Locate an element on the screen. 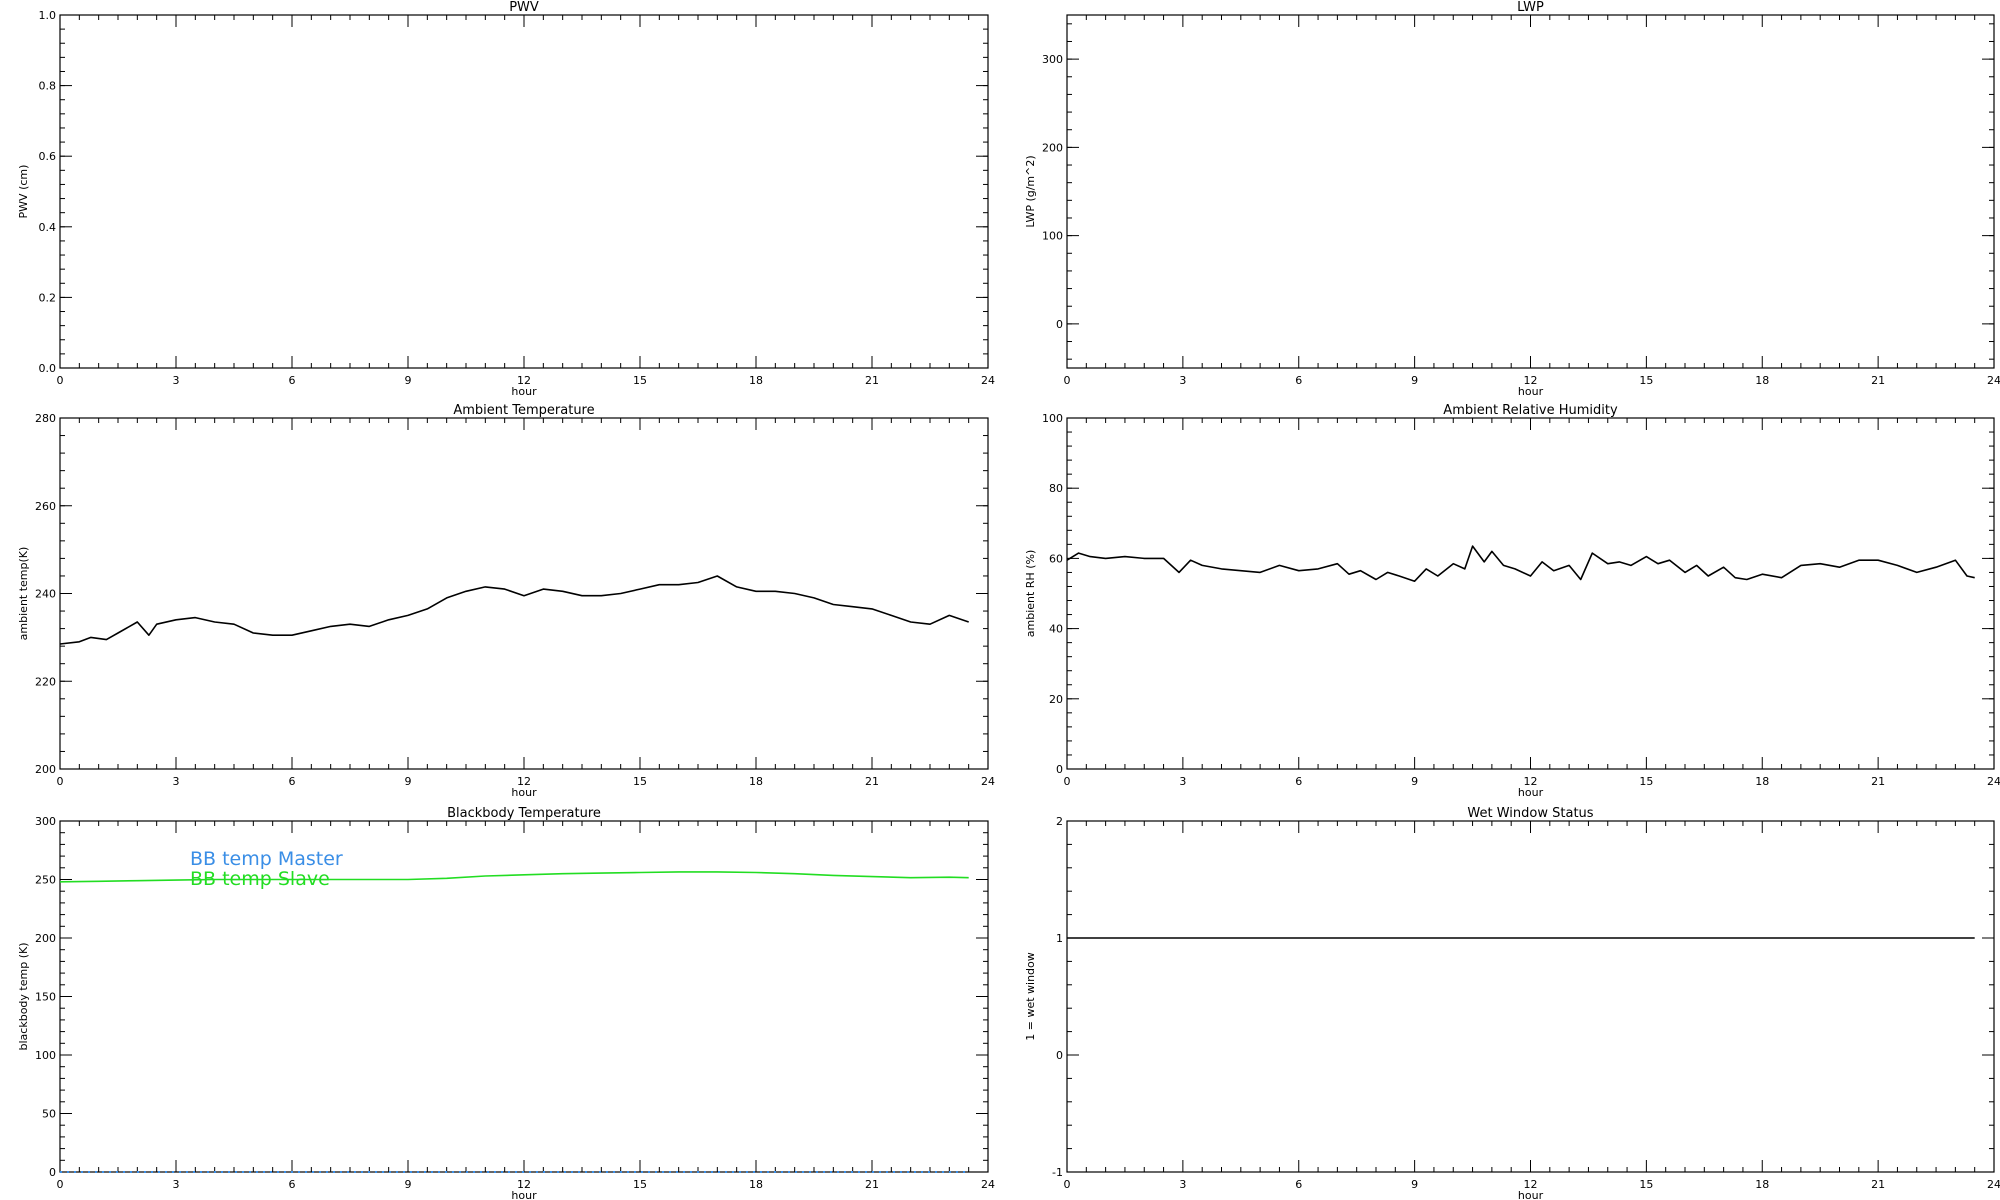 This screenshot has height=1200, width=2000. y-tick-label: 1 is located at coordinates (1059, 938).